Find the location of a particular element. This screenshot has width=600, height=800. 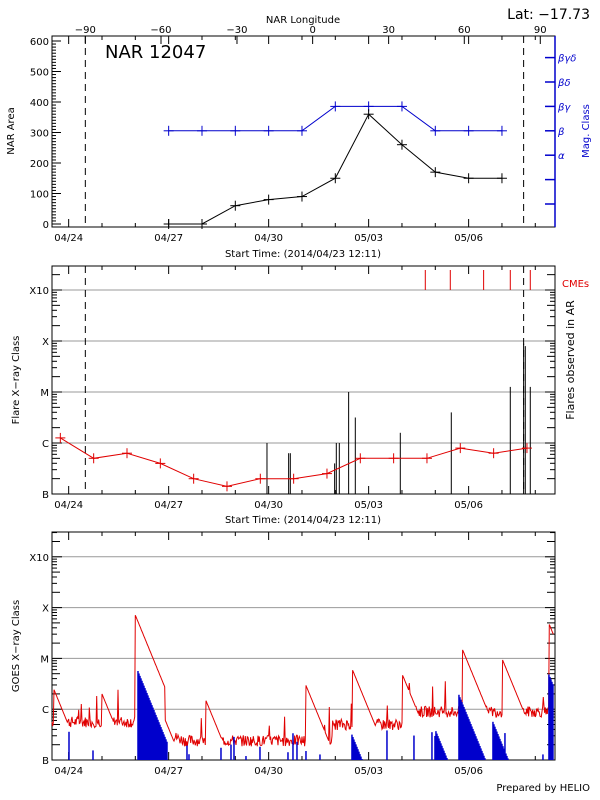

y-tick-label: 400 is located at coordinates (39, 103).